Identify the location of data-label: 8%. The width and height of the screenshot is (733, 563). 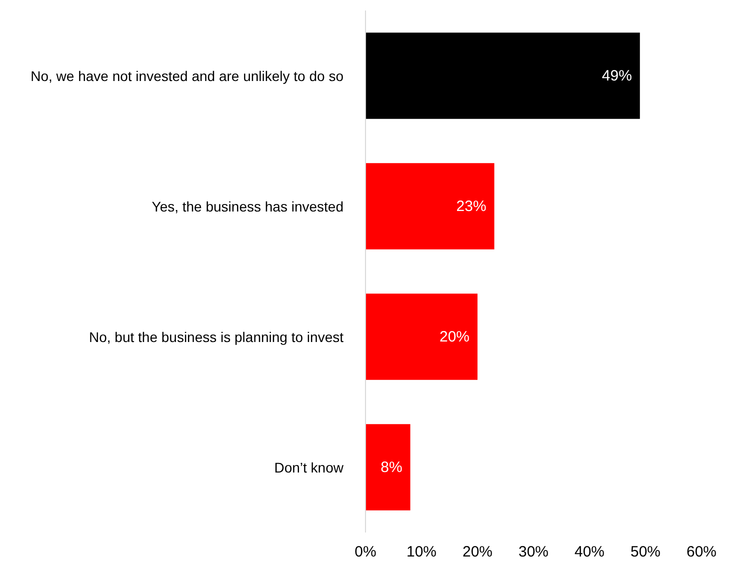
(391, 467).